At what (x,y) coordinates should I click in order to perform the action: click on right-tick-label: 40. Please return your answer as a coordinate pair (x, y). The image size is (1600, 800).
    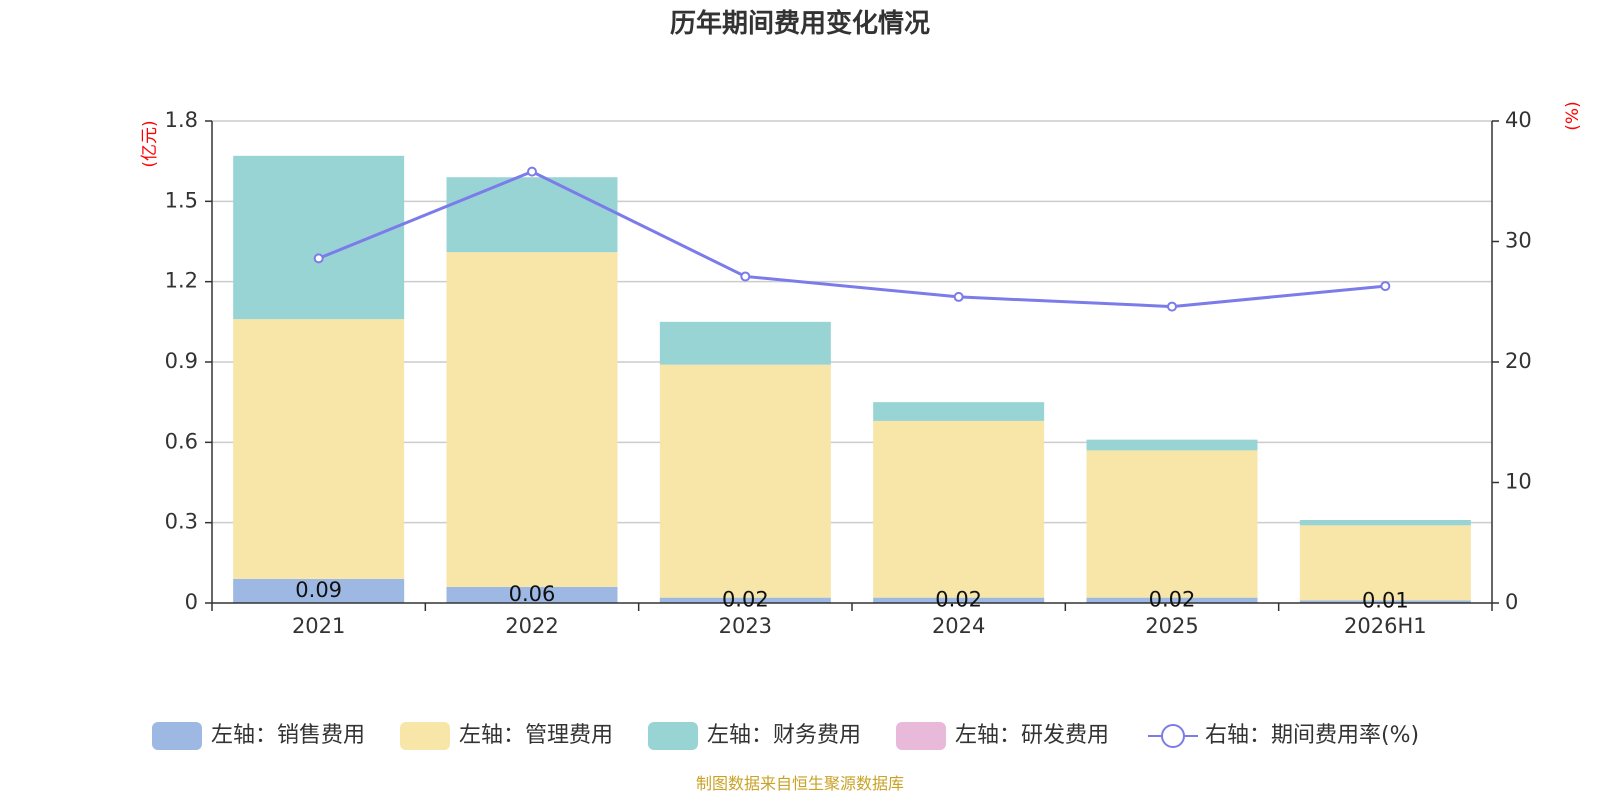
    Looking at the image, I should click on (1518, 120).